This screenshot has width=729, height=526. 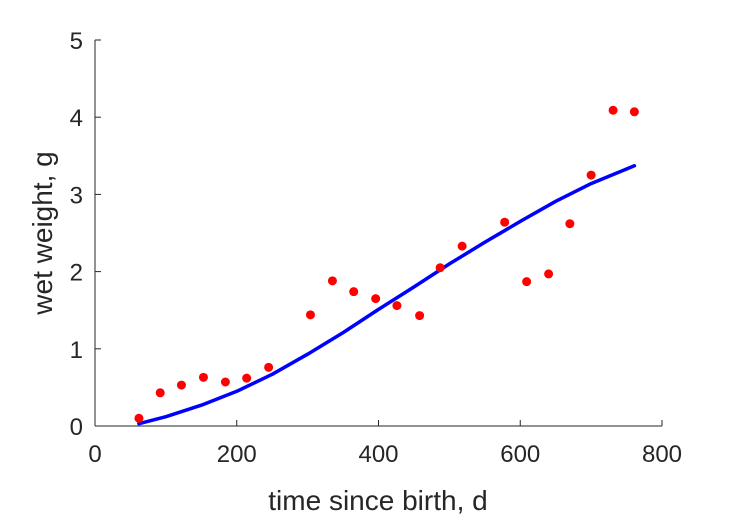 What do you see at coordinates (76, 427) in the screenshot?
I see `y-tick-label: 0` at bounding box center [76, 427].